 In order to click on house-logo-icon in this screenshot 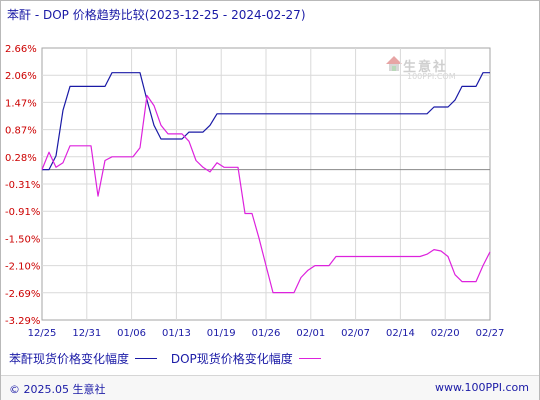, I will do `click(394, 63)`.